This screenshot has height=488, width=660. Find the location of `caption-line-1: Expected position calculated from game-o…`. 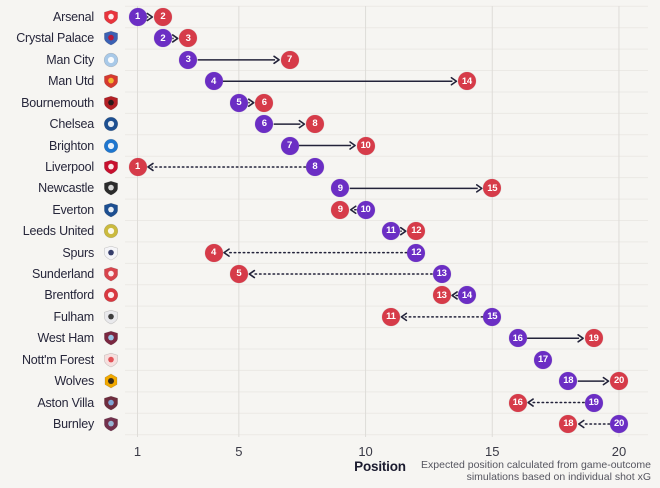

caption-line-1: Expected position calculated from game-o… is located at coordinates (536, 465).